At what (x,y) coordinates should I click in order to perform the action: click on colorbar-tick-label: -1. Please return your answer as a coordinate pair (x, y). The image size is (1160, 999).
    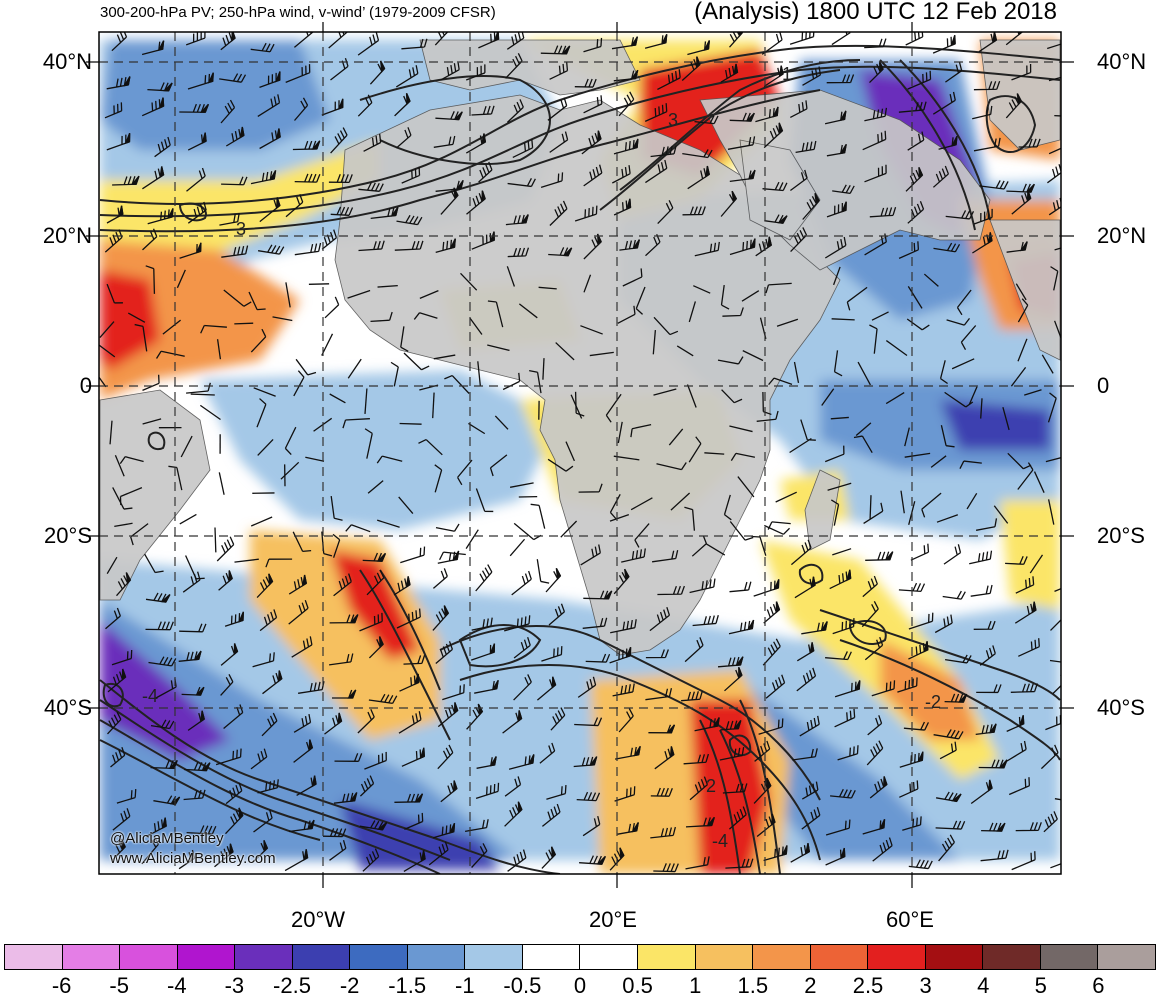
    Looking at the image, I should click on (465, 985).